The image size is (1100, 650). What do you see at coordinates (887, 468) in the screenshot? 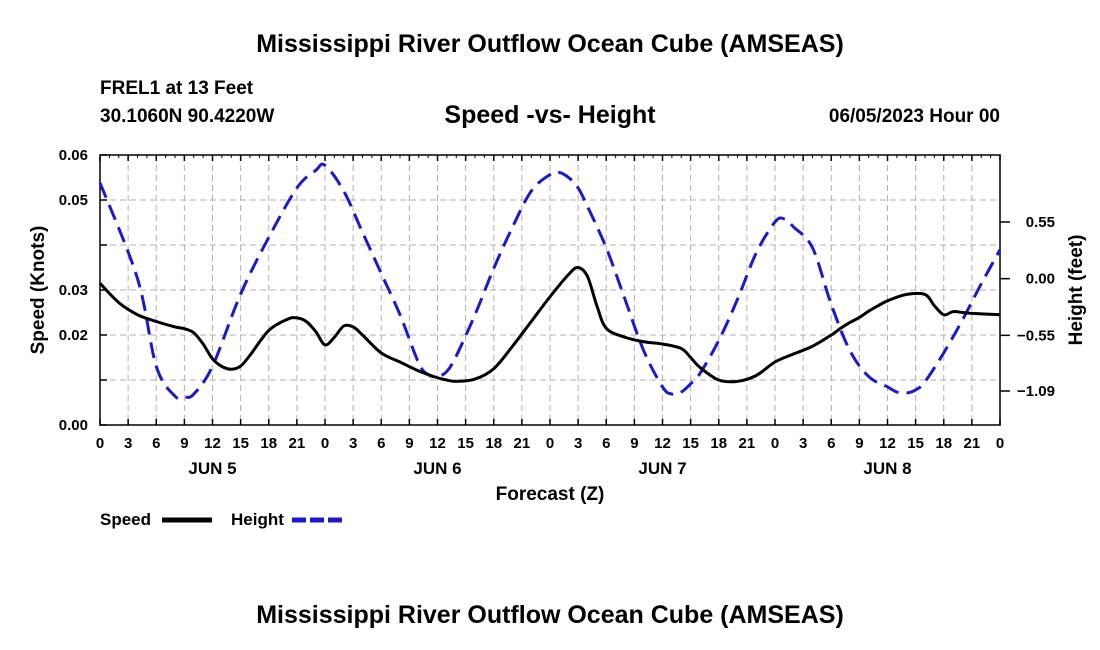
I see `day-label: JUN 8` at bounding box center [887, 468].